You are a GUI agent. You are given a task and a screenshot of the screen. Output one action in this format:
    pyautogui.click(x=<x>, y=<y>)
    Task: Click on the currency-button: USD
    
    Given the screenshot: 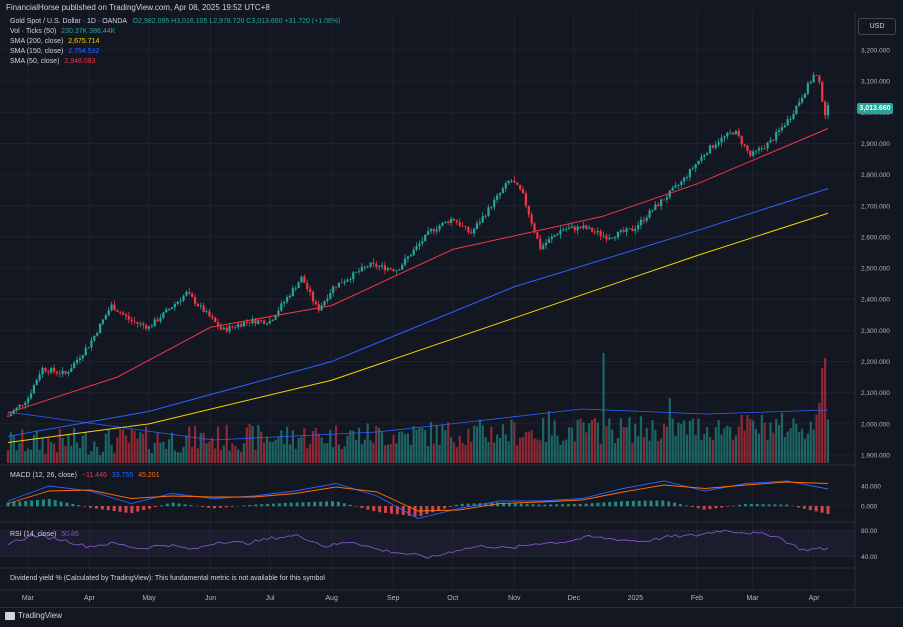 What is the action you would take?
    pyautogui.click(x=877, y=26)
    